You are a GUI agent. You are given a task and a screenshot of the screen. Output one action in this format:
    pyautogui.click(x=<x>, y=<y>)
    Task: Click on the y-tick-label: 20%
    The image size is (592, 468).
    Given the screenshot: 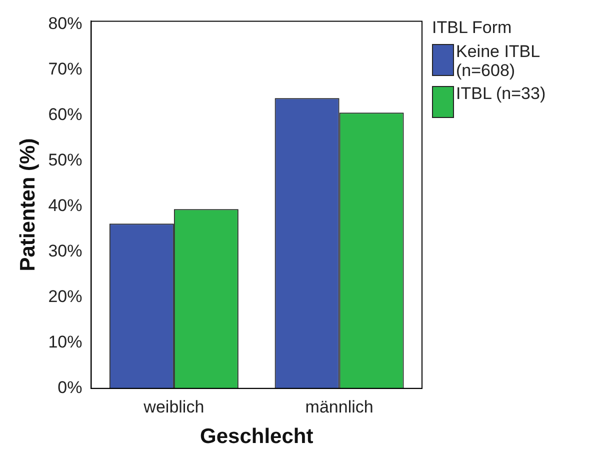 What is the action you would take?
    pyautogui.click(x=65, y=296)
    